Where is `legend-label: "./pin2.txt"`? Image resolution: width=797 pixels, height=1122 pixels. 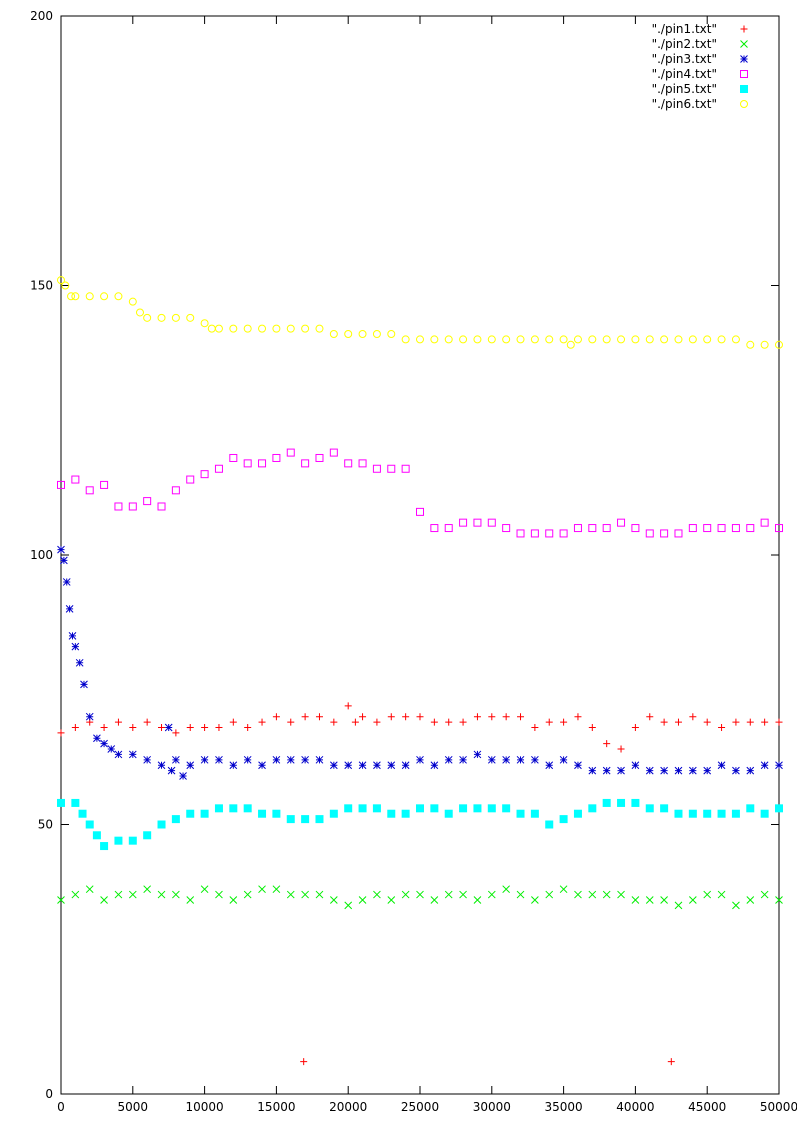 legend-label: "./pin2.txt" is located at coordinates (684, 44).